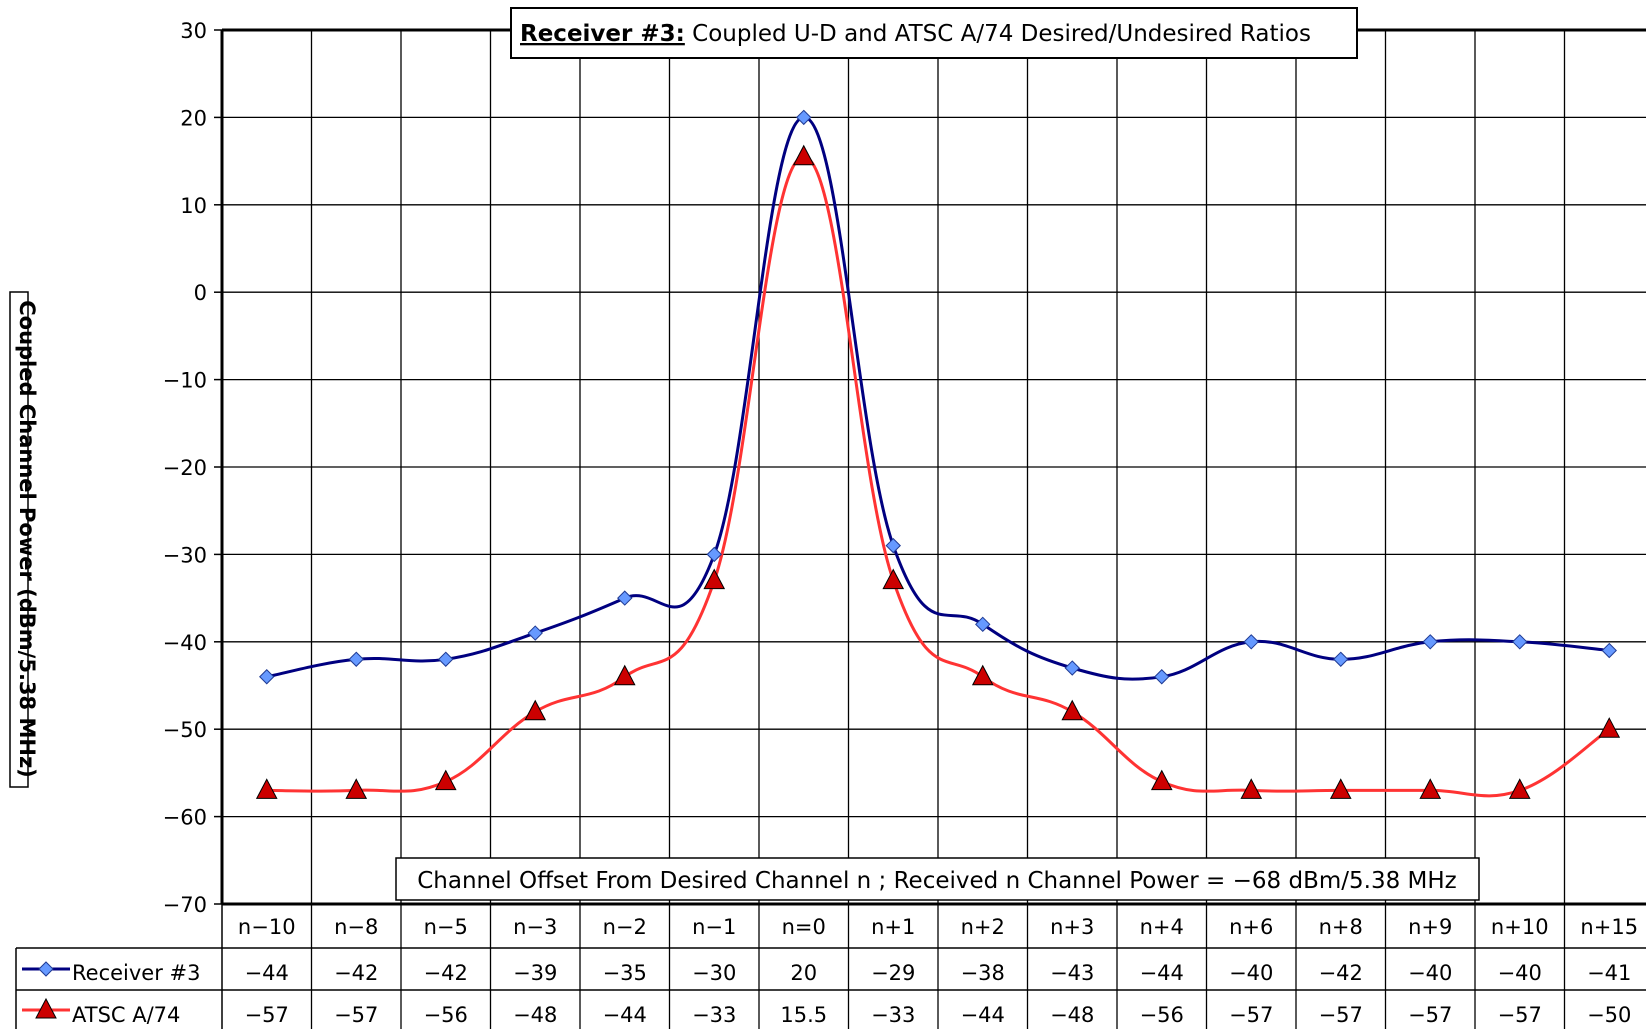 This screenshot has width=1646, height=1029. What do you see at coordinates (136, 973) in the screenshot?
I see `legend-label: Receiver #3` at bounding box center [136, 973].